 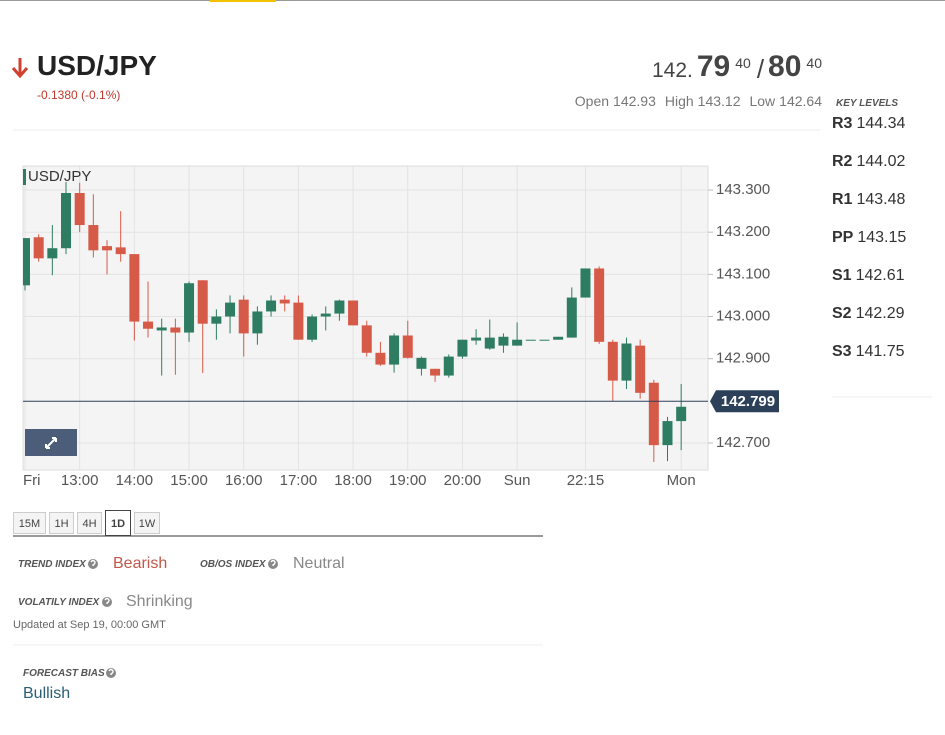 I want to click on stat: Low 142.64, so click(x=785, y=101).